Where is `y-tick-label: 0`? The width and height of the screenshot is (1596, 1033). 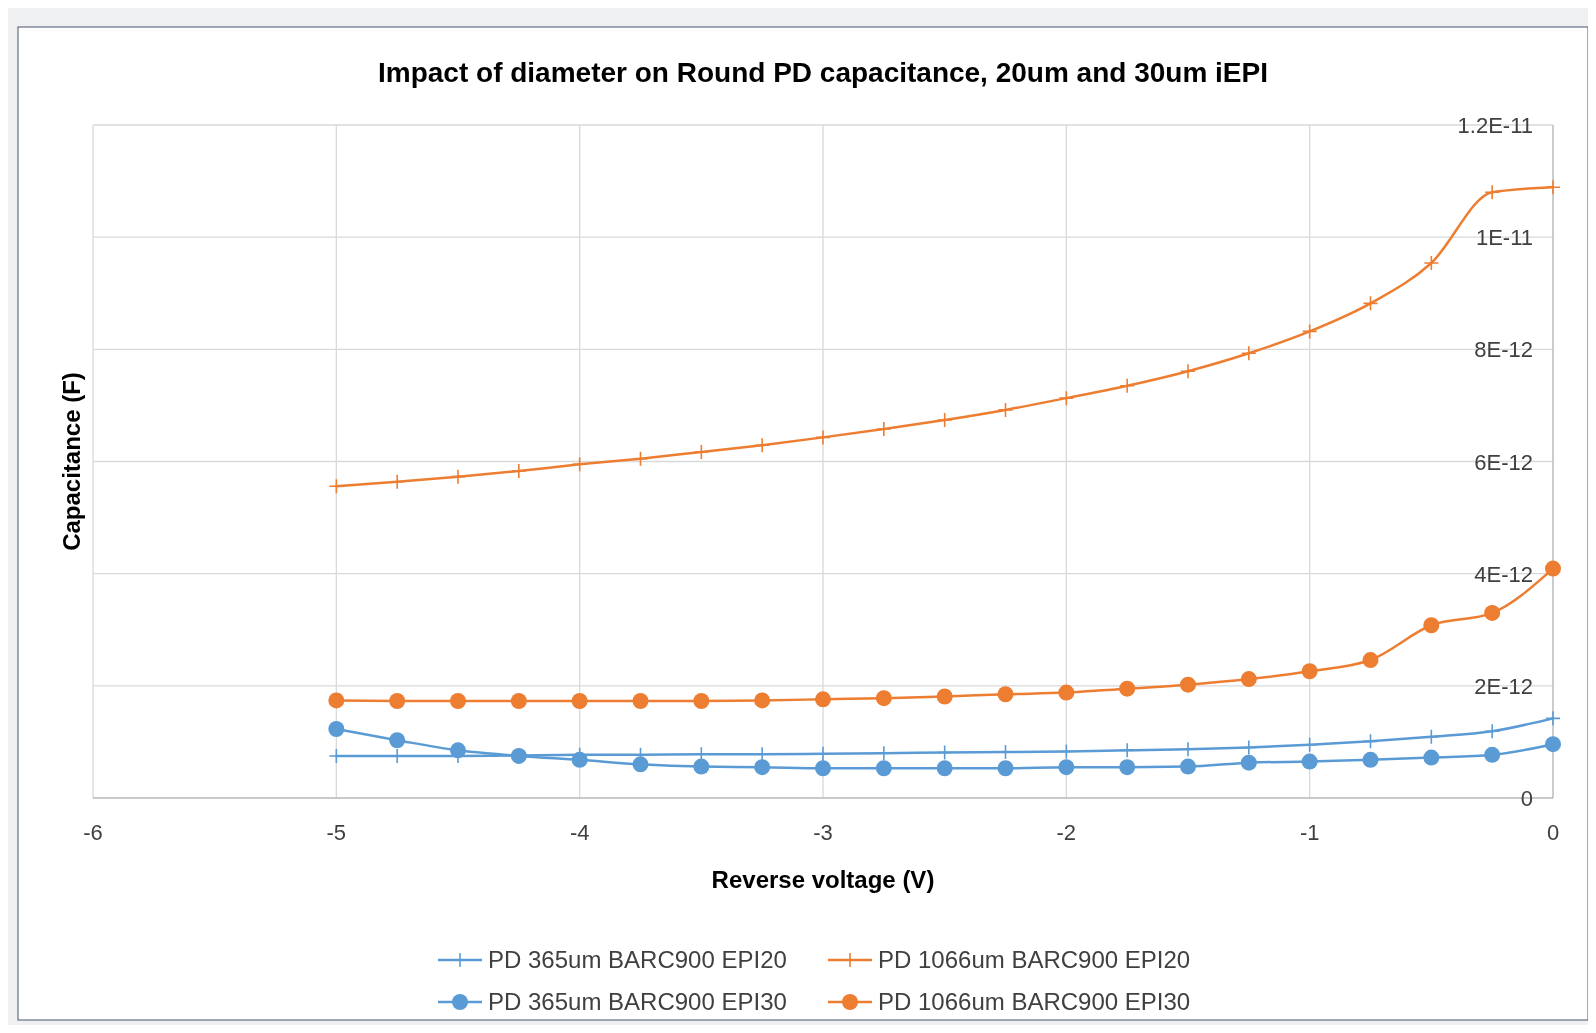 y-tick-label: 0 is located at coordinates (1526, 798).